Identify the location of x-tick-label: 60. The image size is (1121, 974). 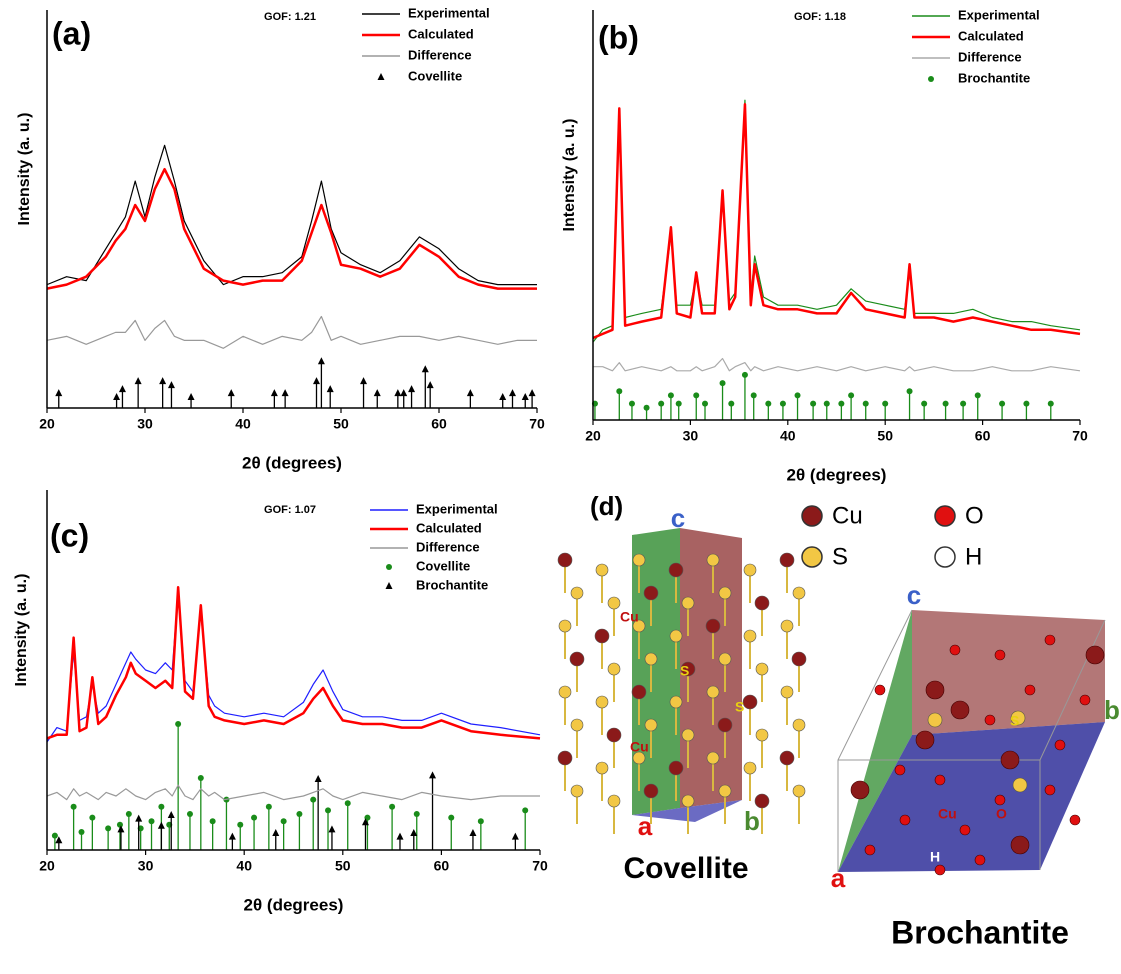
(983, 436).